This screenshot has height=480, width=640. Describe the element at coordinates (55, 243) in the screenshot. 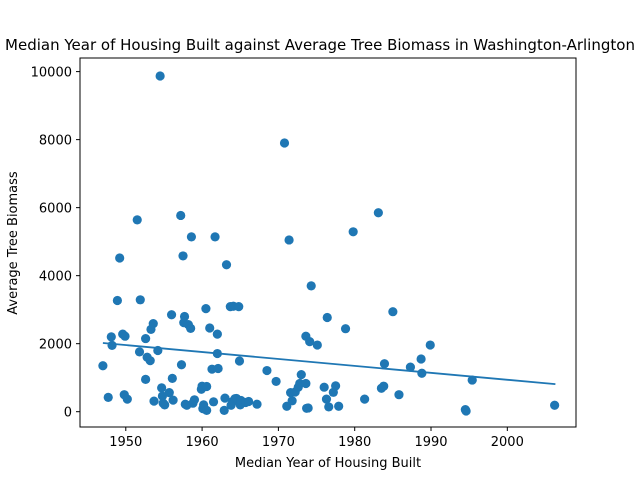

I see `y-axis-ticks: 0 2000 4000 6000 8000 10000` at that location.